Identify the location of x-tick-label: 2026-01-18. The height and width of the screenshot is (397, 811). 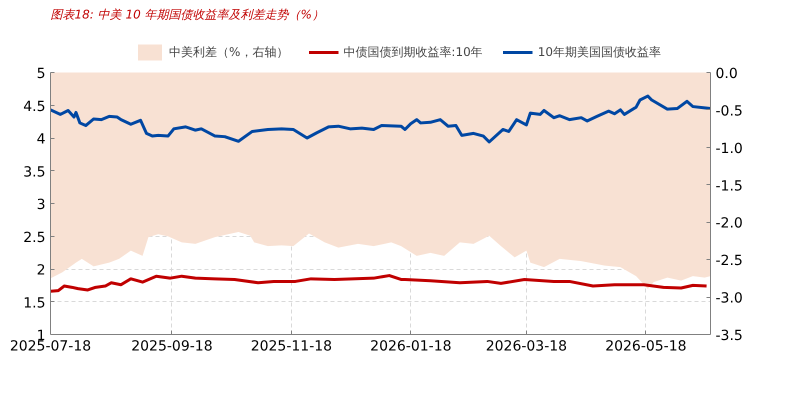
(411, 346).